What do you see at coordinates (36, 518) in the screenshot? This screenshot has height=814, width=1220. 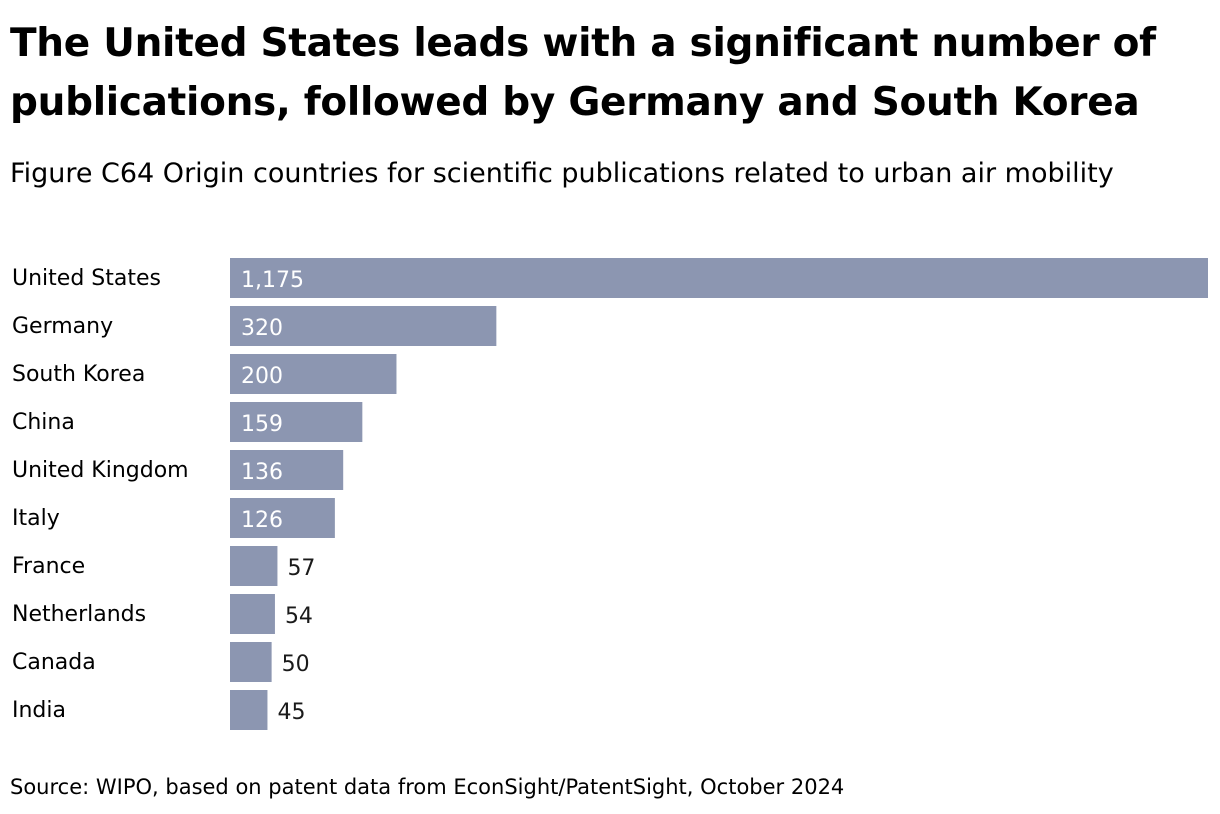 I see `category-label: Italy` at bounding box center [36, 518].